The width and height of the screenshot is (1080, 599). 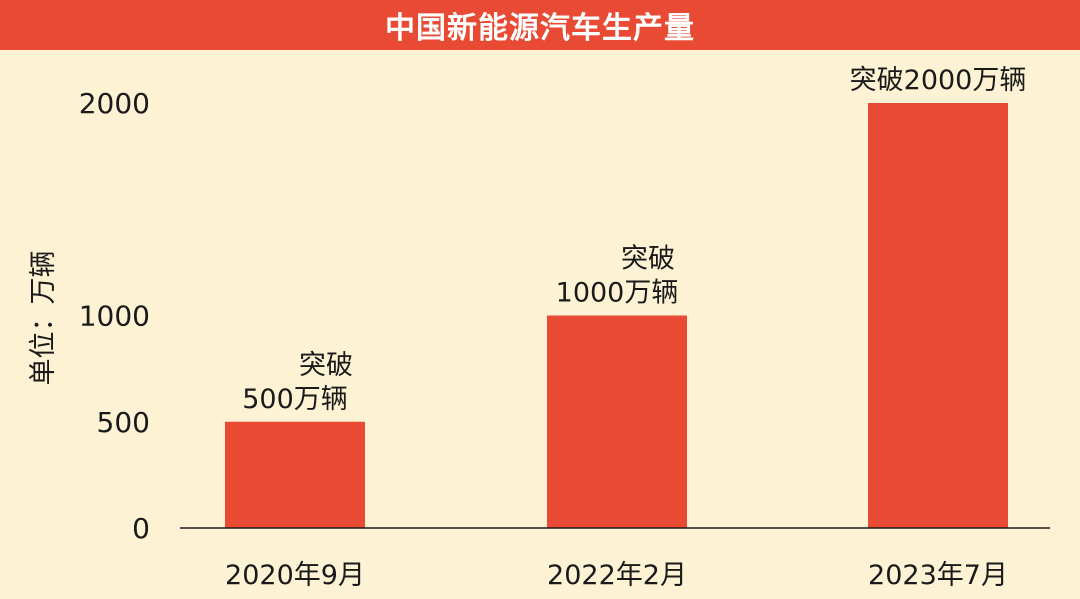 I want to click on y-axis-label: 单位：万辆, so click(x=43, y=318).